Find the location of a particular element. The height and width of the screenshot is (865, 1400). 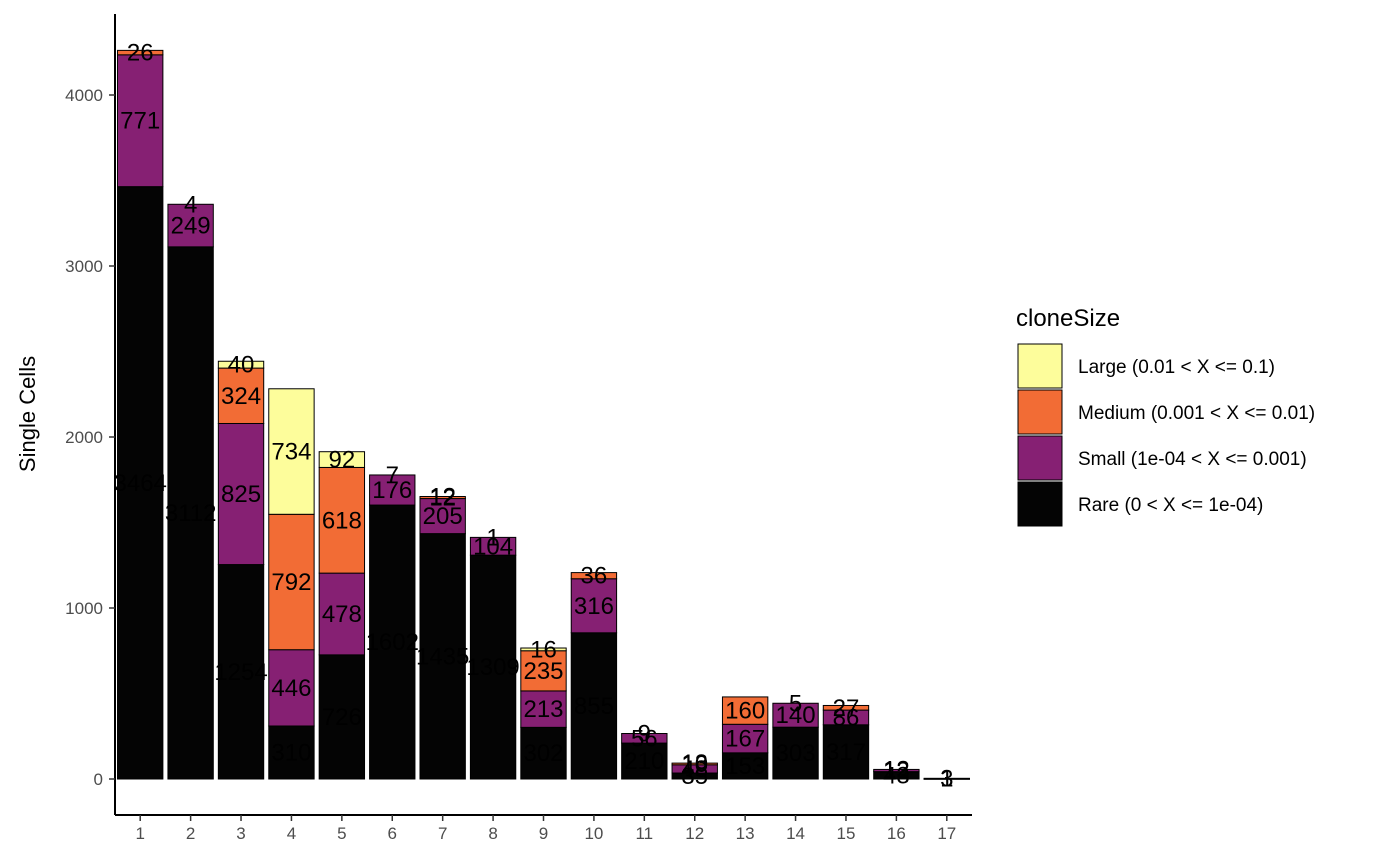

bar-label-8-0: 1309 is located at coordinates (492, 667).